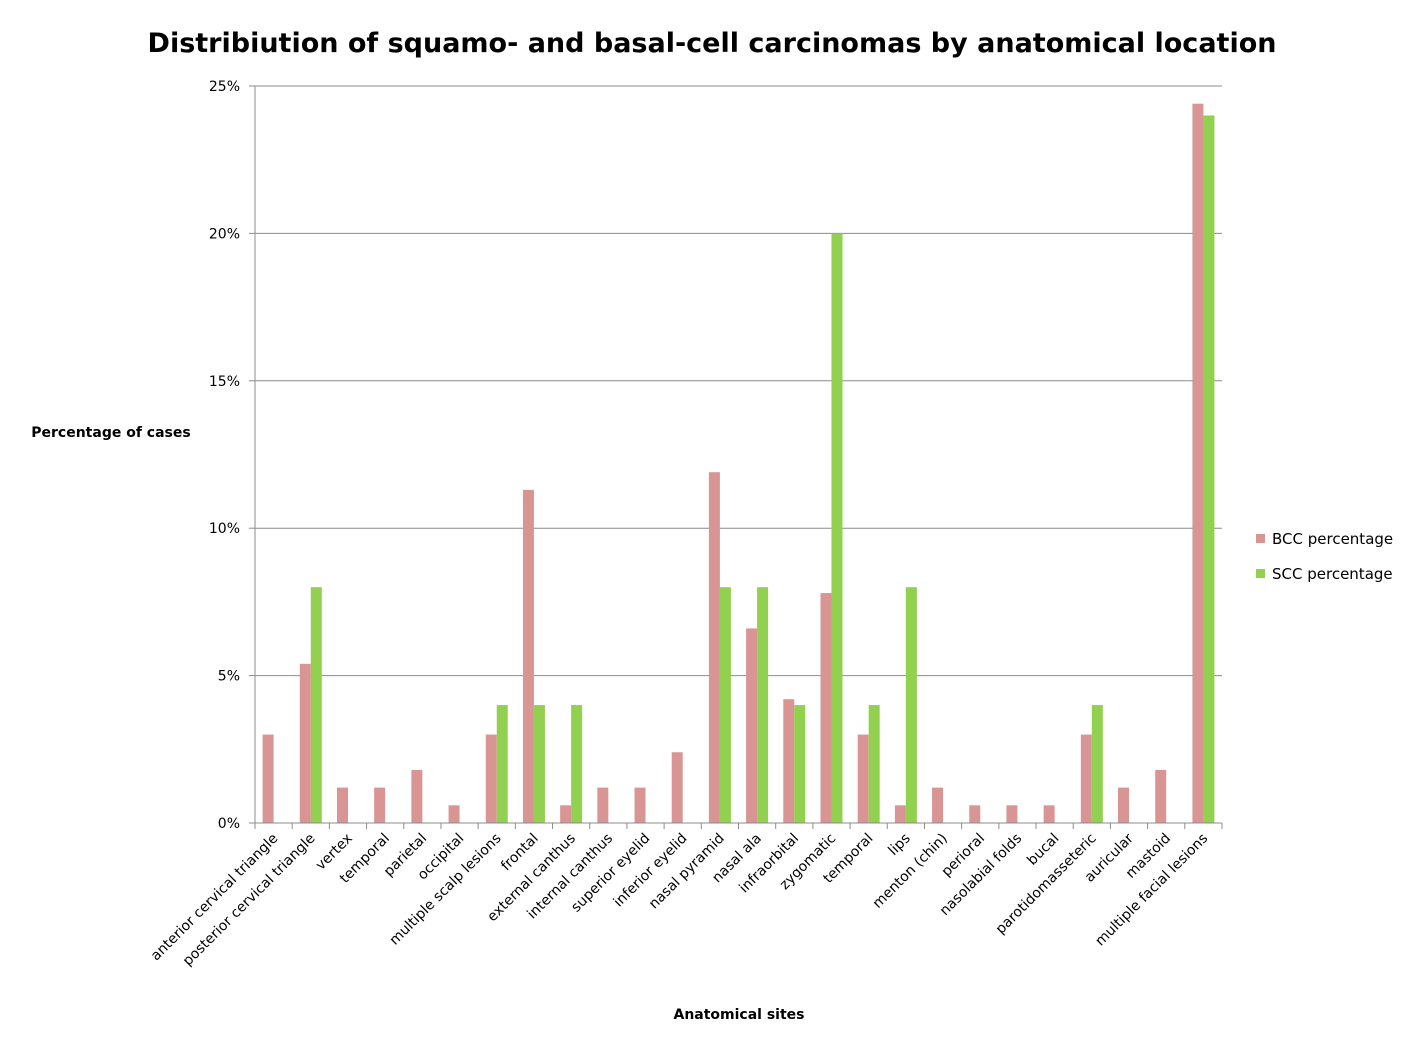 The height and width of the screenshot is (1059, 1427). What do you see at coordinates (110, 433) in the screenshot?
I see `y-axis-title: Percentage of cases` at bounding box center [110, 433].